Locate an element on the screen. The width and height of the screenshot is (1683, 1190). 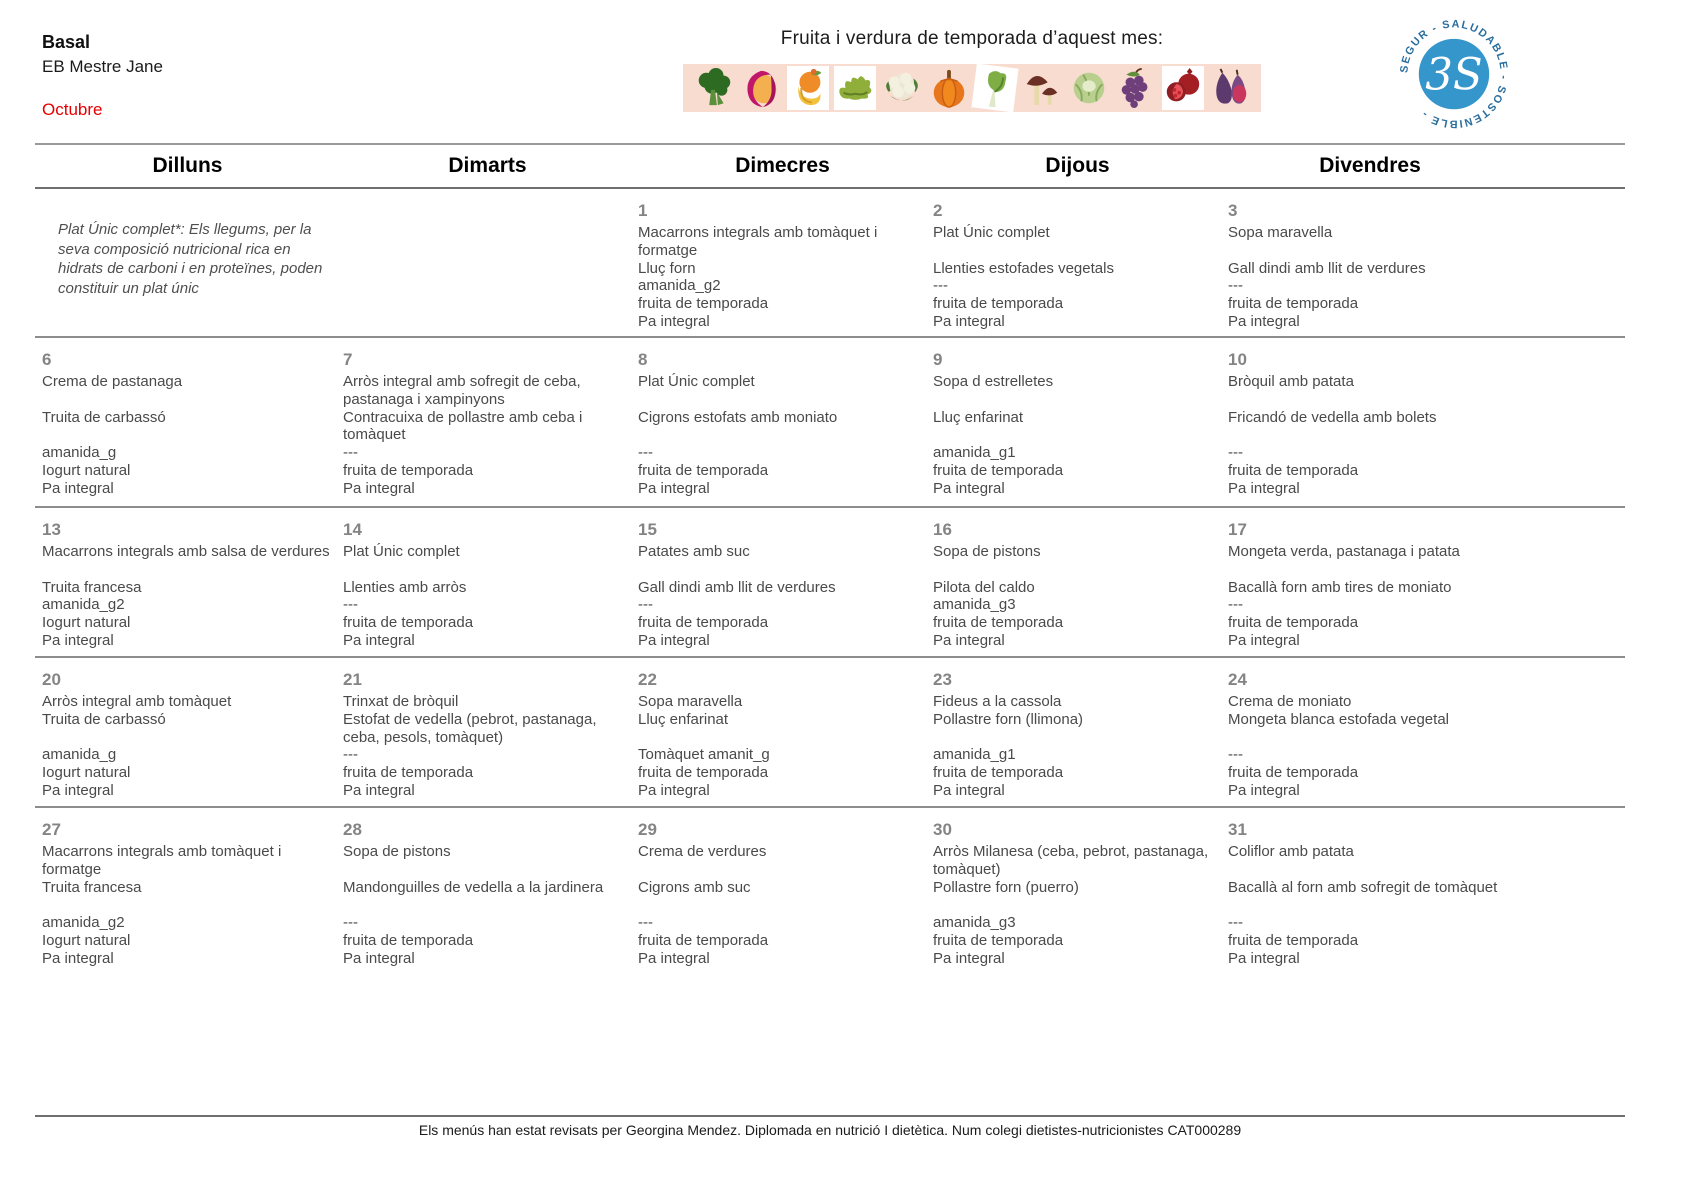
pomegranate-icon is located at coordinates (1182, 88).